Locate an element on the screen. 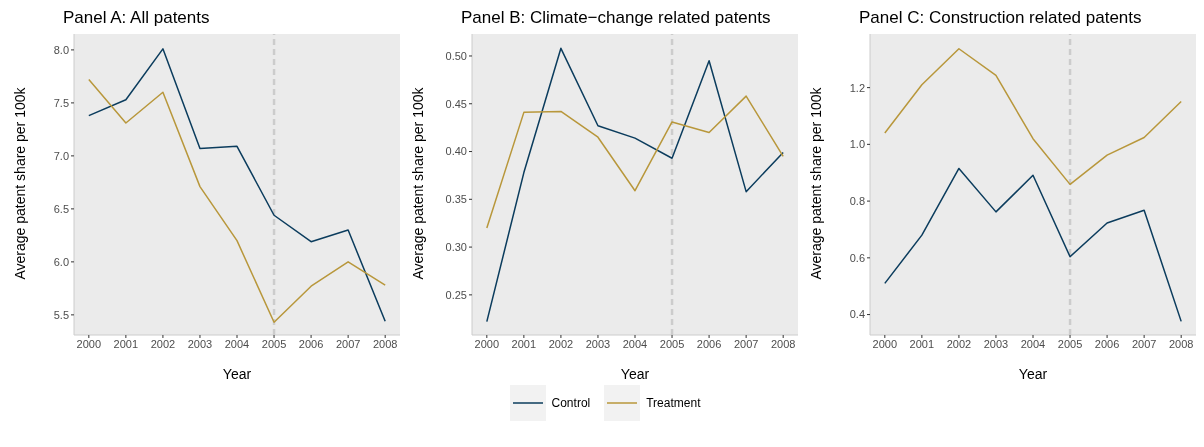  y-tick-label: 0.4 is located at coordinates (857, 314).